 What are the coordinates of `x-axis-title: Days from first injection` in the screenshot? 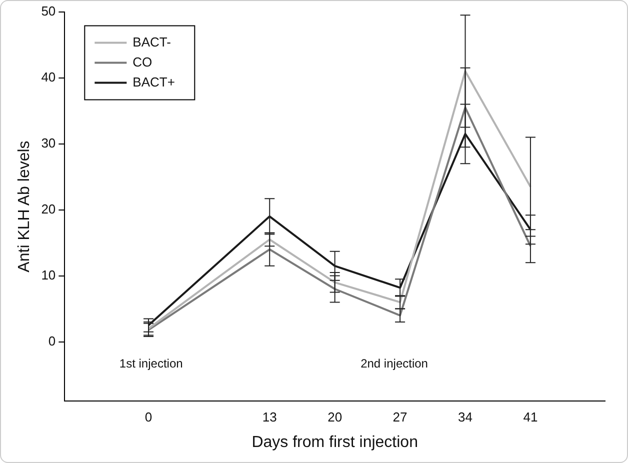 It's located at (335, 442).